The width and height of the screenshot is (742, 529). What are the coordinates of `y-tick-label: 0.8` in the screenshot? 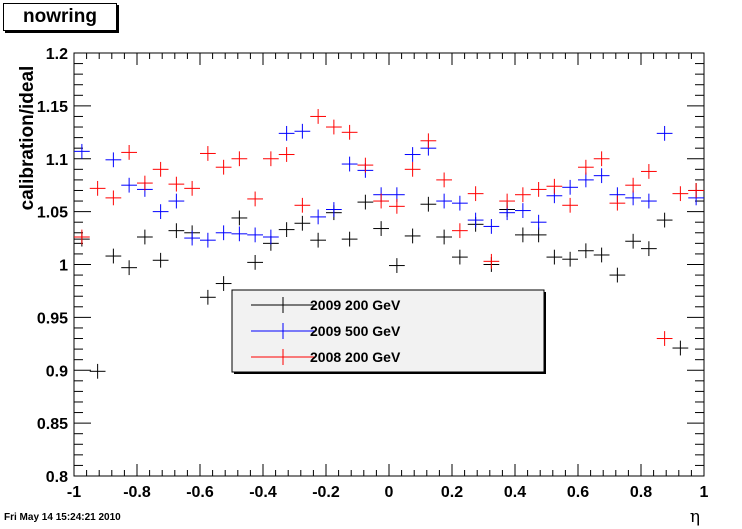 It's located at (57, 477).